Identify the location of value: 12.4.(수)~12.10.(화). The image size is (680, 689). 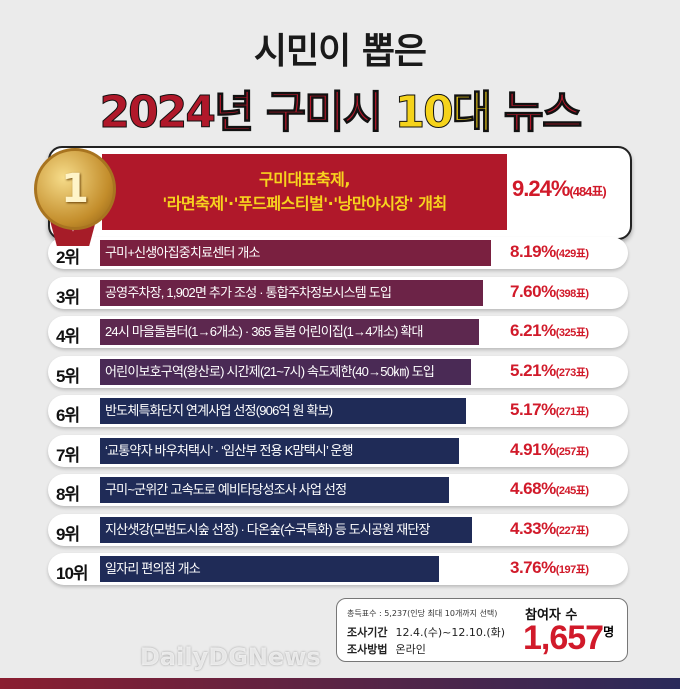
(450, 632).